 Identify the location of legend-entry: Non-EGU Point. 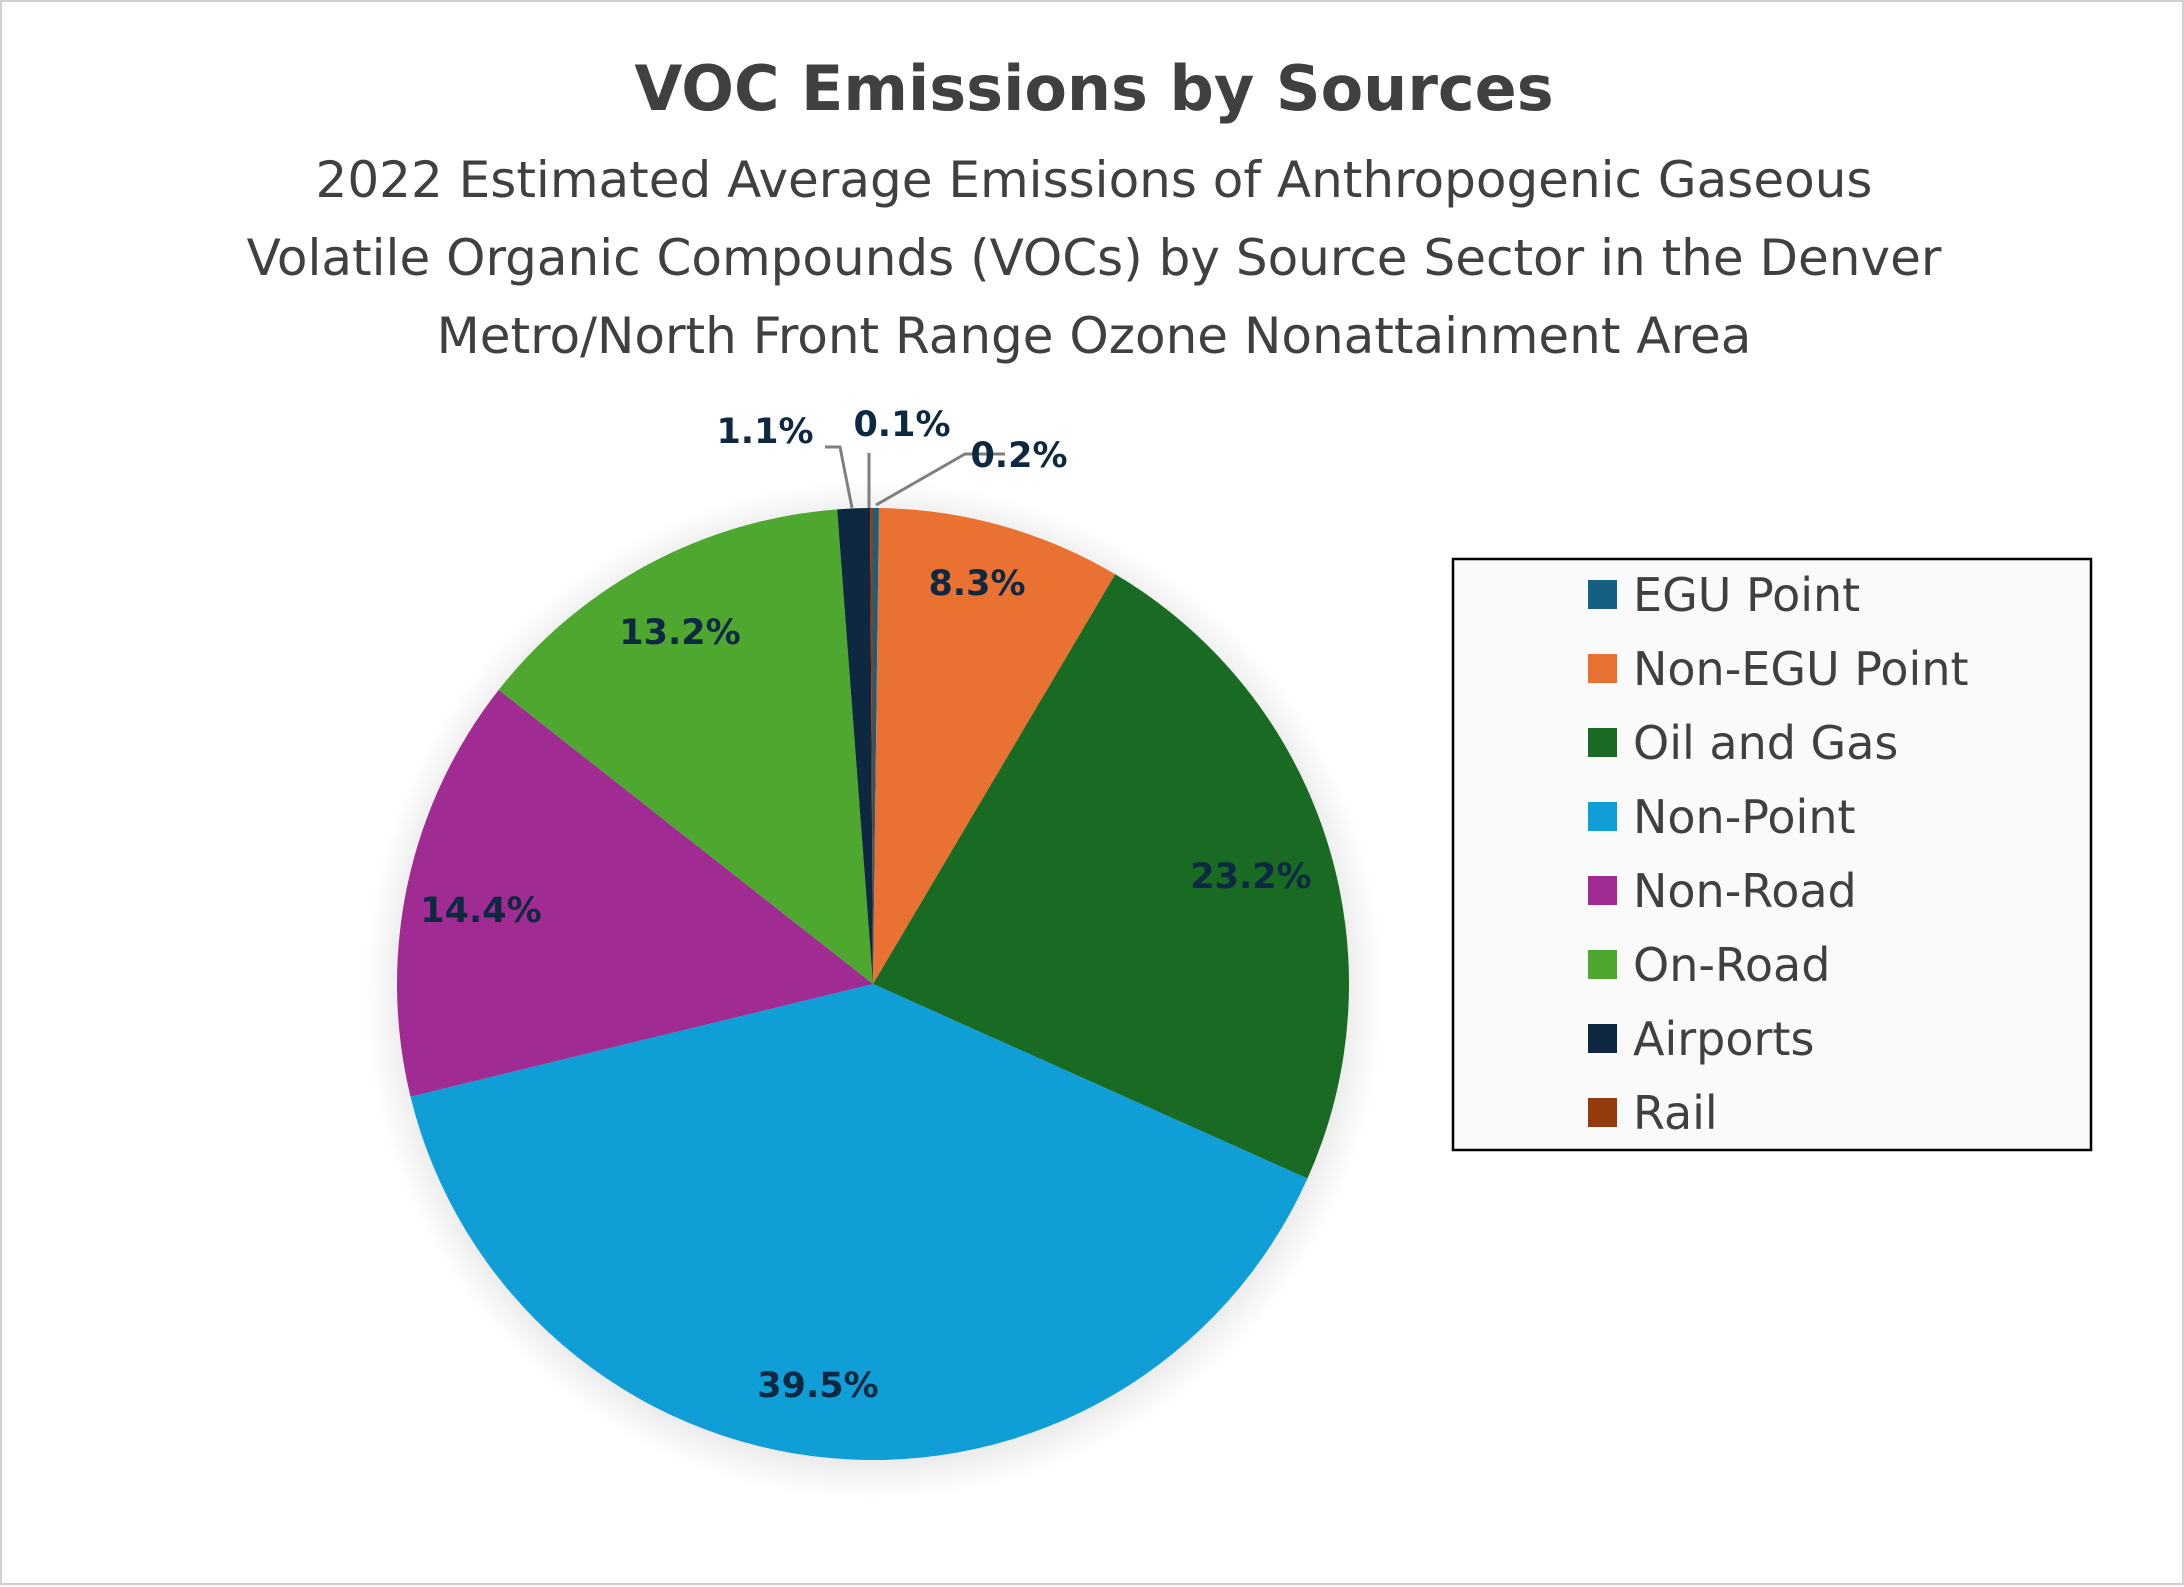
(1801, 669).